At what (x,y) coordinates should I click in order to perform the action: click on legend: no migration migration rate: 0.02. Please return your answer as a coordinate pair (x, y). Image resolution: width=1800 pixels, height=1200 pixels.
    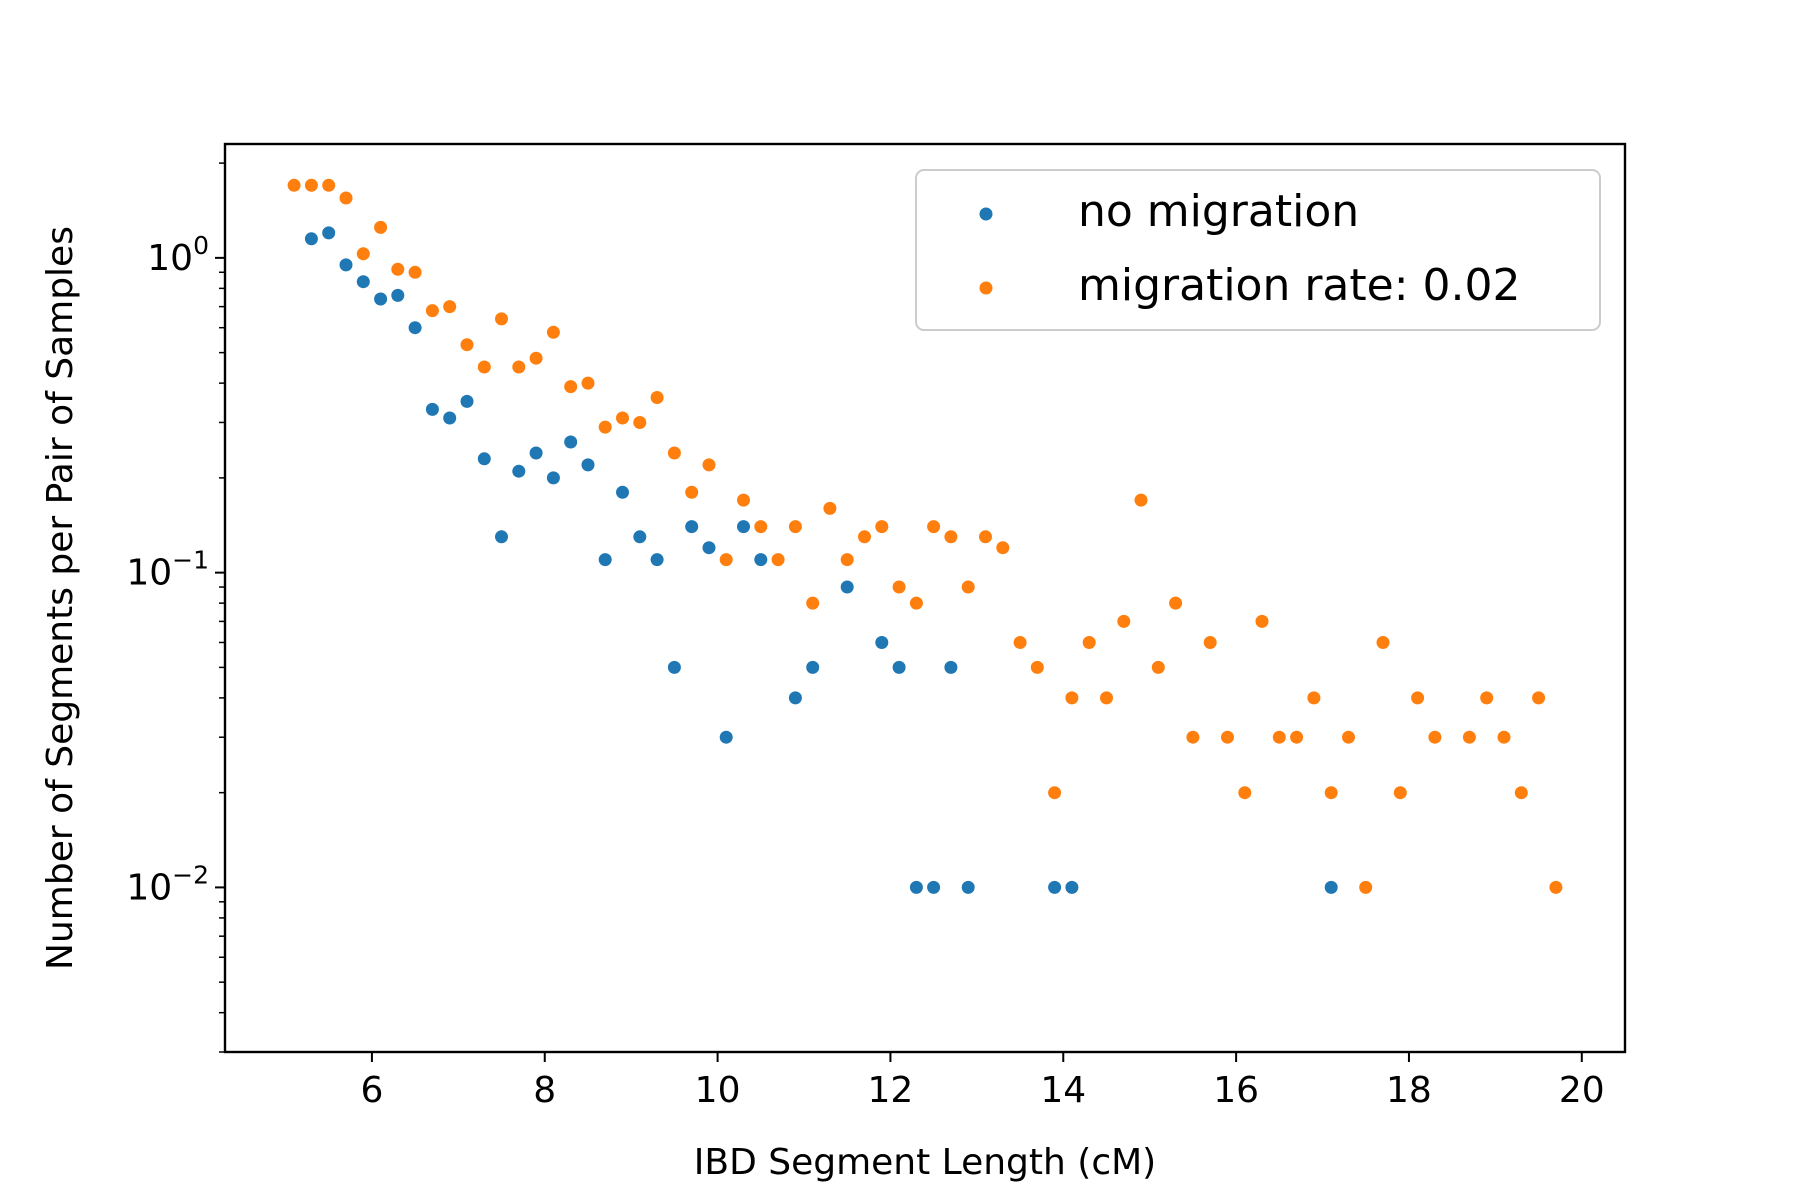
    Looking at the image, I should click on (1258, 250).